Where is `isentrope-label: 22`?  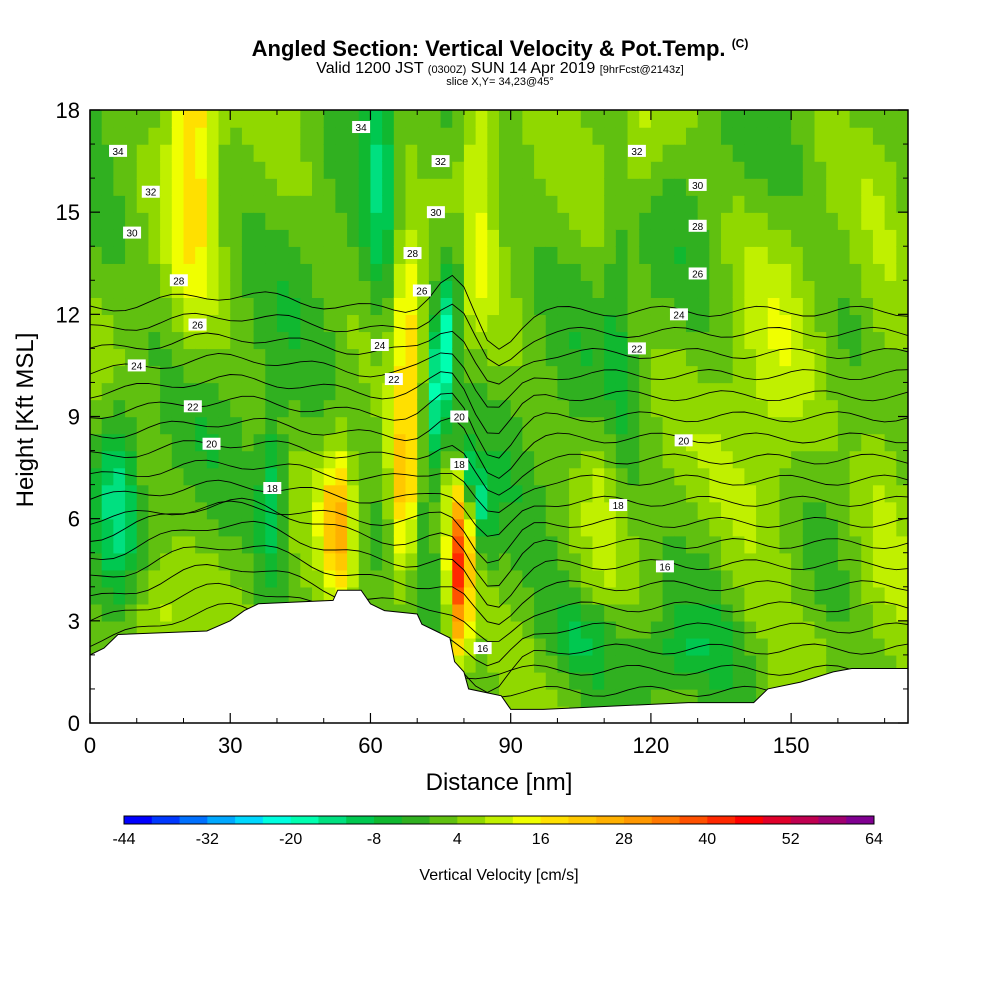 isentrope-label: 22 is located at coordinates (636, 348).